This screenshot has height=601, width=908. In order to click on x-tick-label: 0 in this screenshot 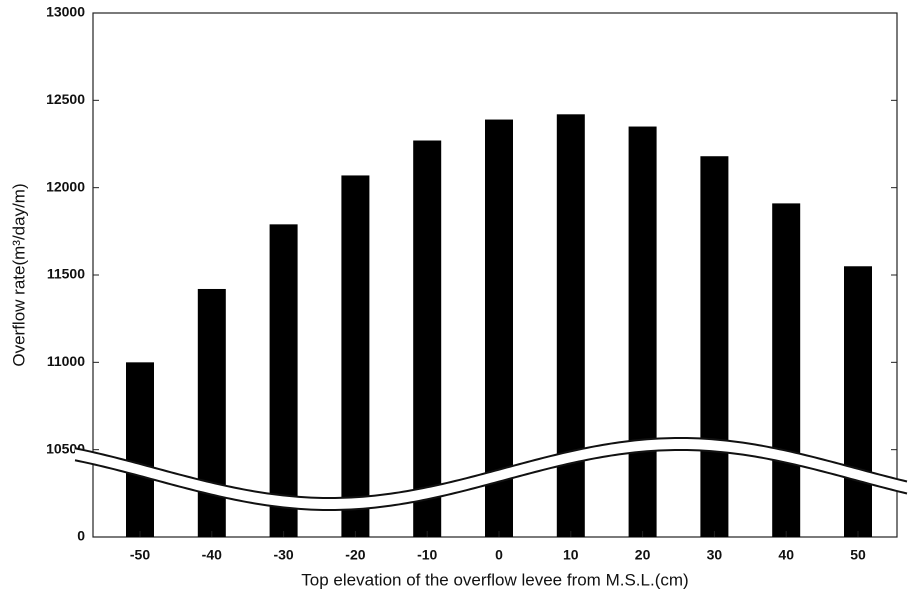, I will do `click(499, 555)`.